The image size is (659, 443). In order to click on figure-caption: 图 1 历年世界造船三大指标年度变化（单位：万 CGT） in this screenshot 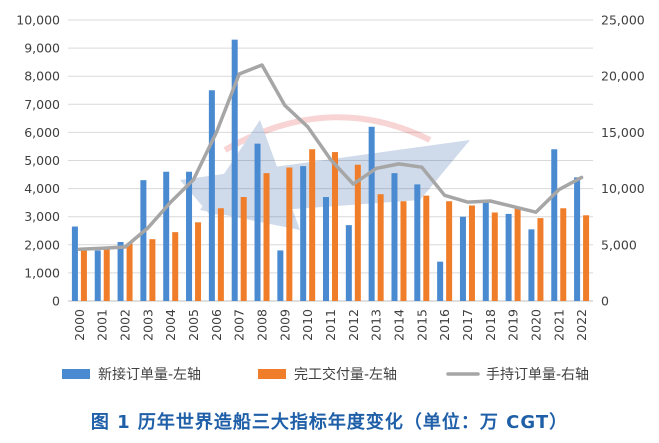, I will do `click(329, 422)`.